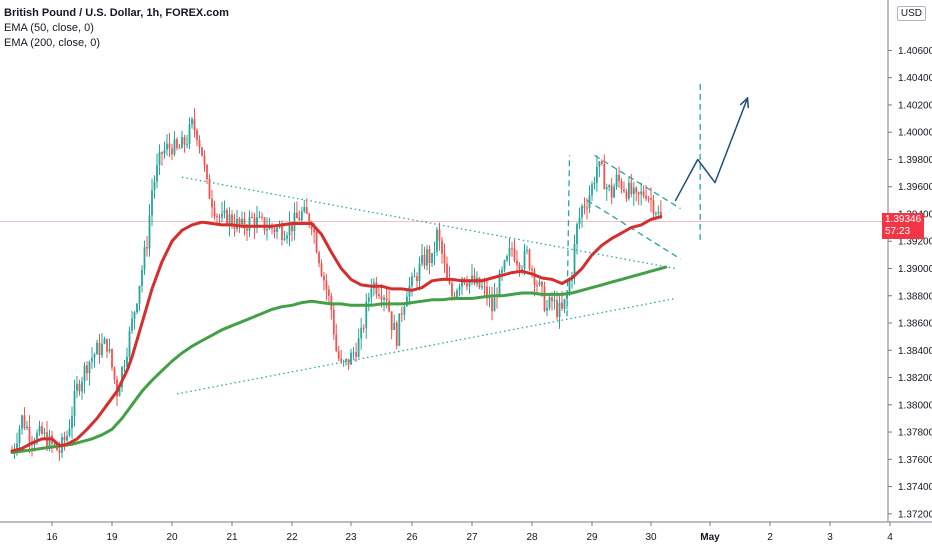  I want to click on ema200-legend: EMA (200, close, 0), so click(52, 43).